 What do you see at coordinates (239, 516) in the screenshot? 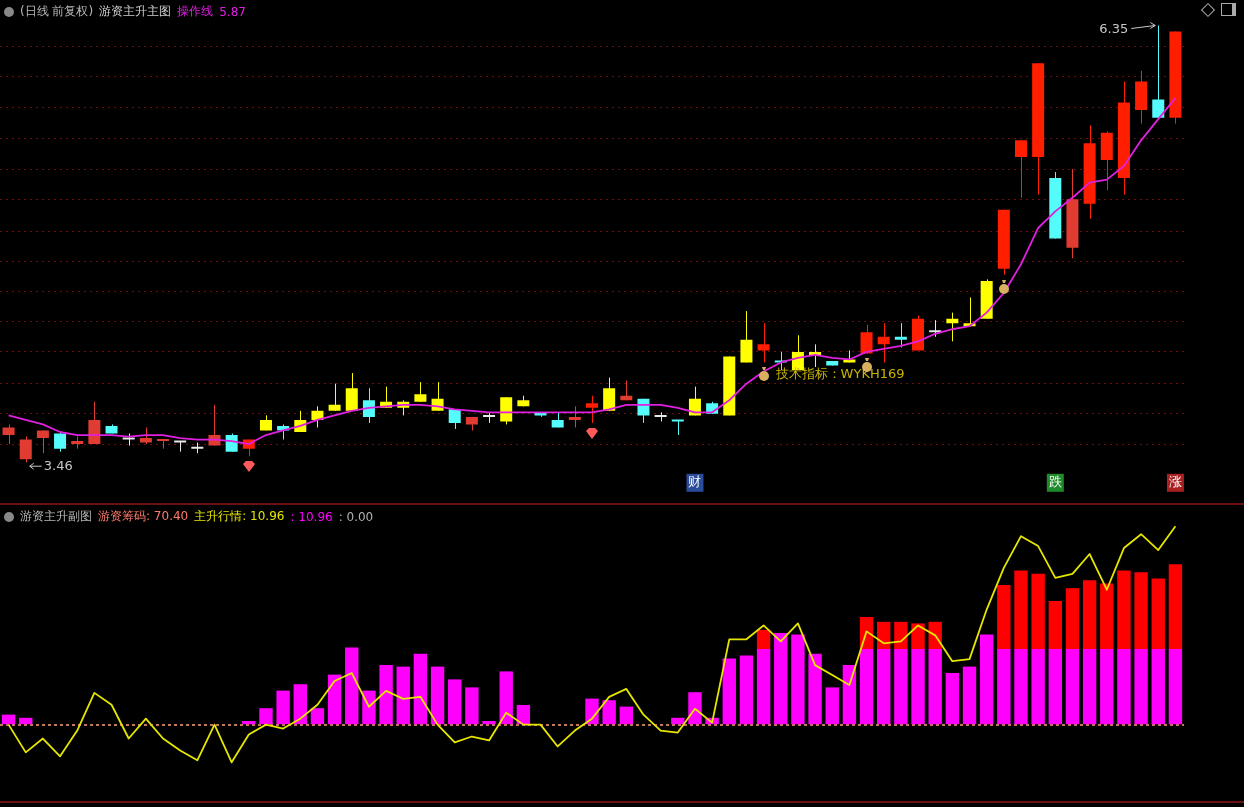
I see `text: 主升行情: 10.96` at bounding box center [239, 516].